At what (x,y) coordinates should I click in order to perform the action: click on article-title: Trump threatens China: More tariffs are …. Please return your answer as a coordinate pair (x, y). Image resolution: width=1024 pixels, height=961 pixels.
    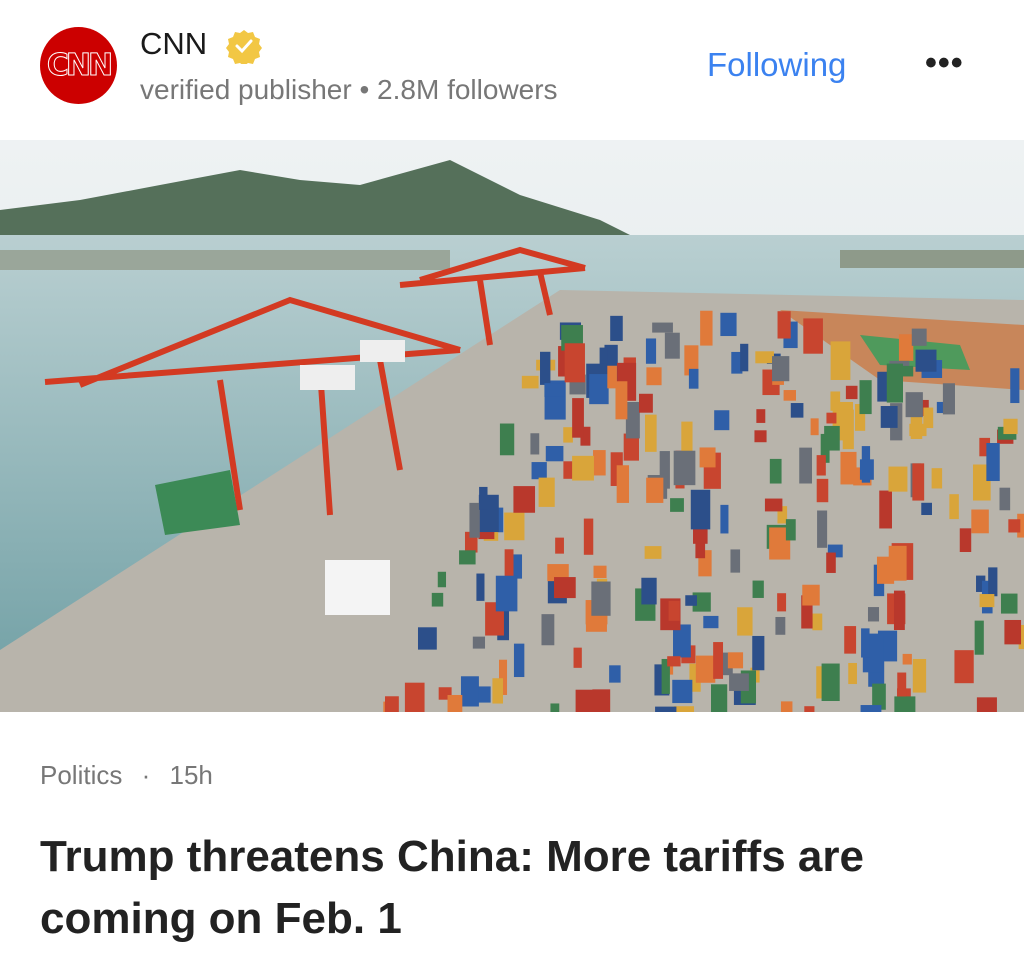
    Looking at the image, I should click on (452, 887).